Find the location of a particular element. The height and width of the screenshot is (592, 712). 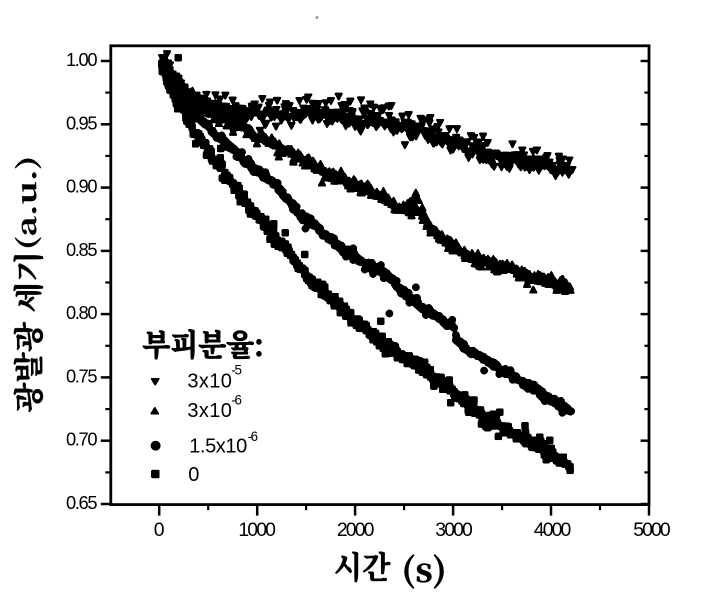

svg-text: 0.90 is located at coordinates (82, 186).